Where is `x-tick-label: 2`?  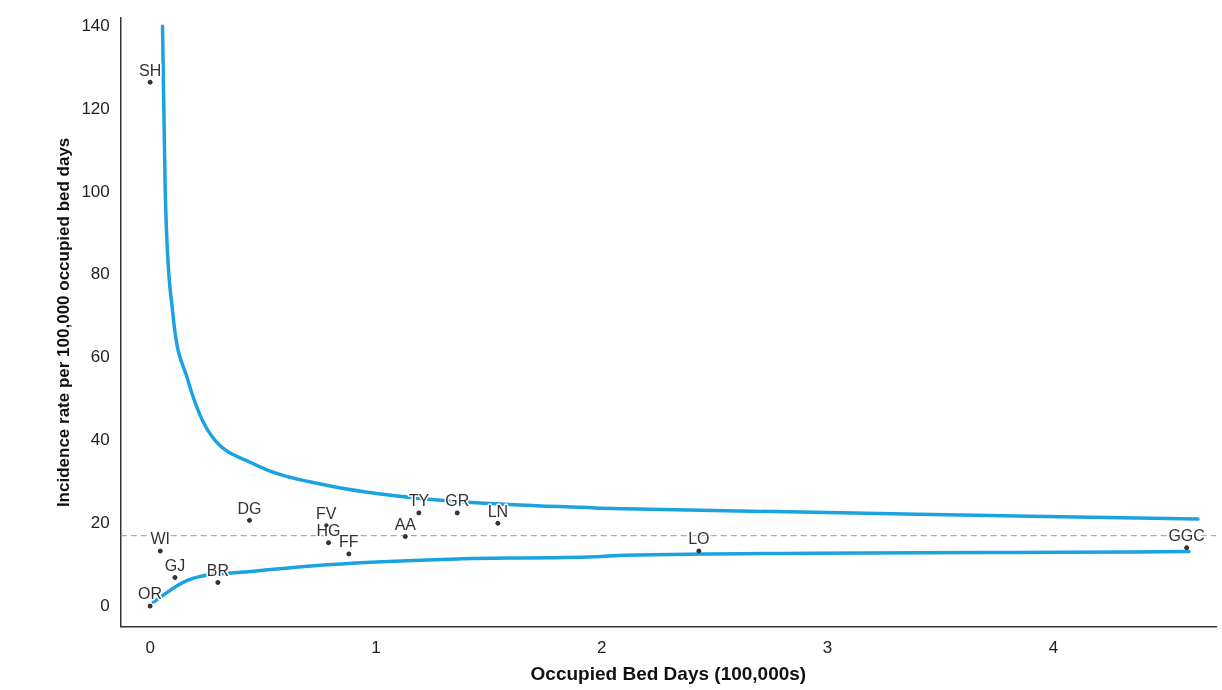 x-tick-label: 2 is located at coordinates (602, 647).